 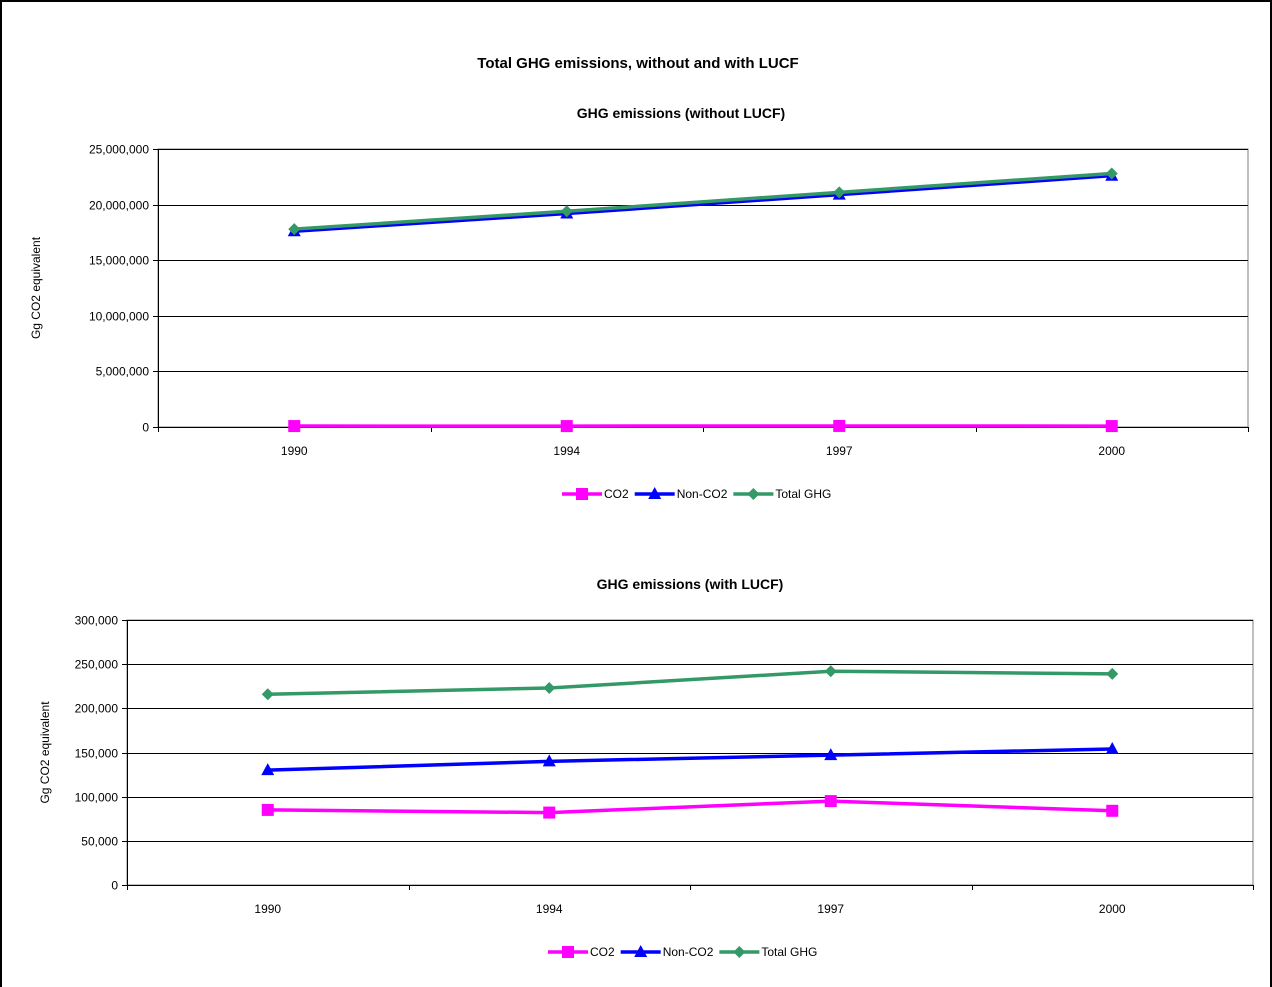 What do you see at coordinates (97, 709) in the screenshot?
I see `y-tick-label: 200,000` at bounding box center [97, 709].